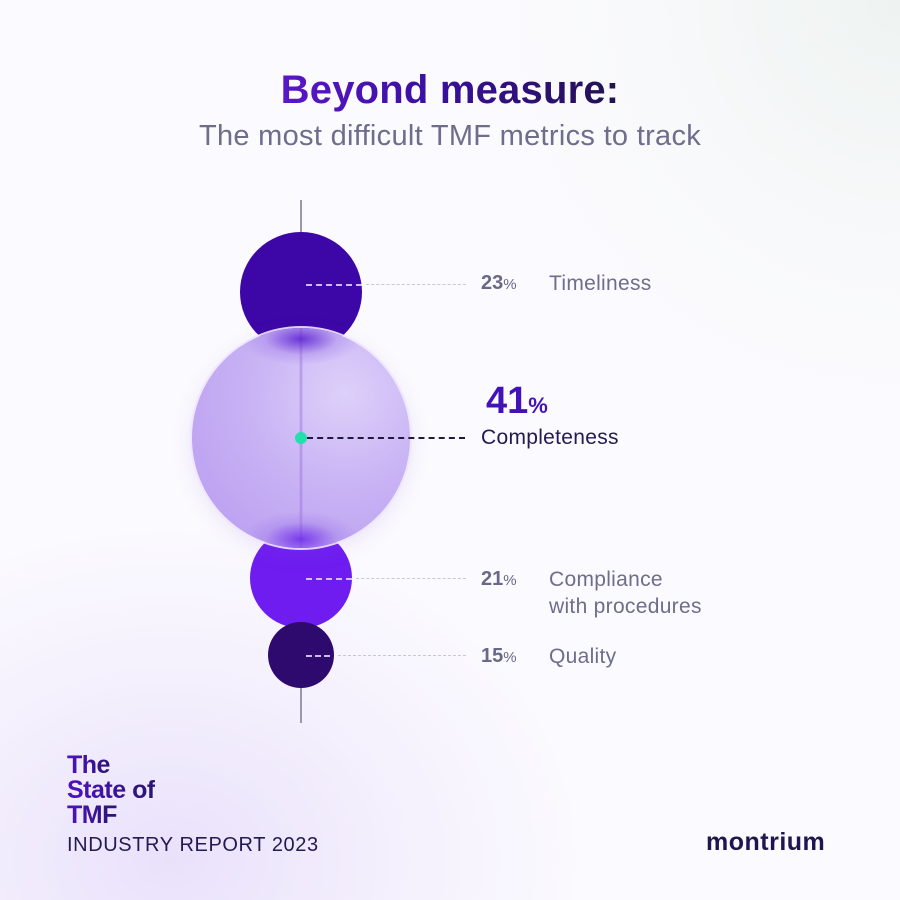 This screenshot has width=900, height=900. I want to click on leader-line-timeliness-inner, so click(334, 285).